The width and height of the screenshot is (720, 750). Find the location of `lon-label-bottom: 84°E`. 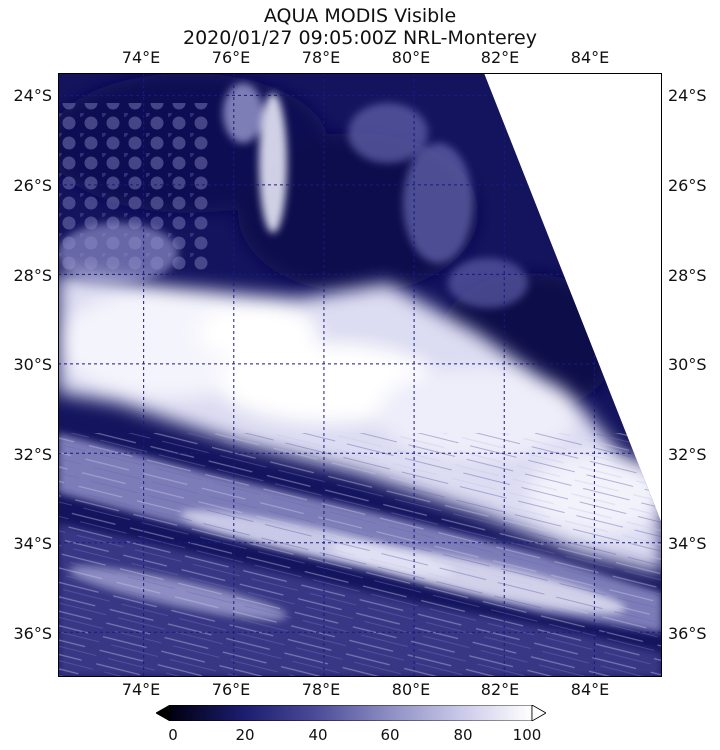

lon-label-bottom: 84°E is located at coordinates (590, 689).